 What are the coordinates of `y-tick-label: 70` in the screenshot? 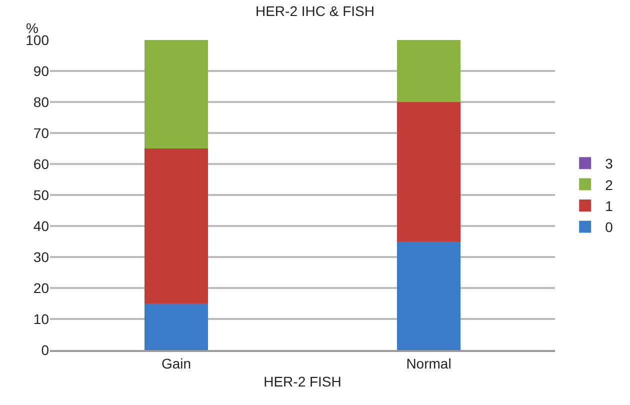 It's located at (41, 132).